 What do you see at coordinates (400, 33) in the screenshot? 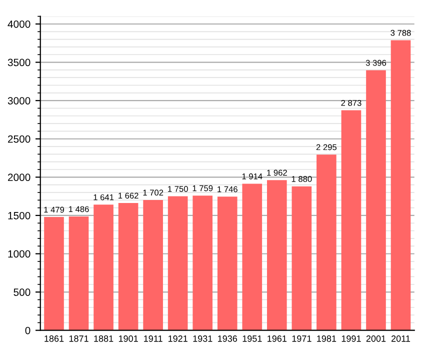
I see `data-label: 3 788` at bounding box center [400, 33].